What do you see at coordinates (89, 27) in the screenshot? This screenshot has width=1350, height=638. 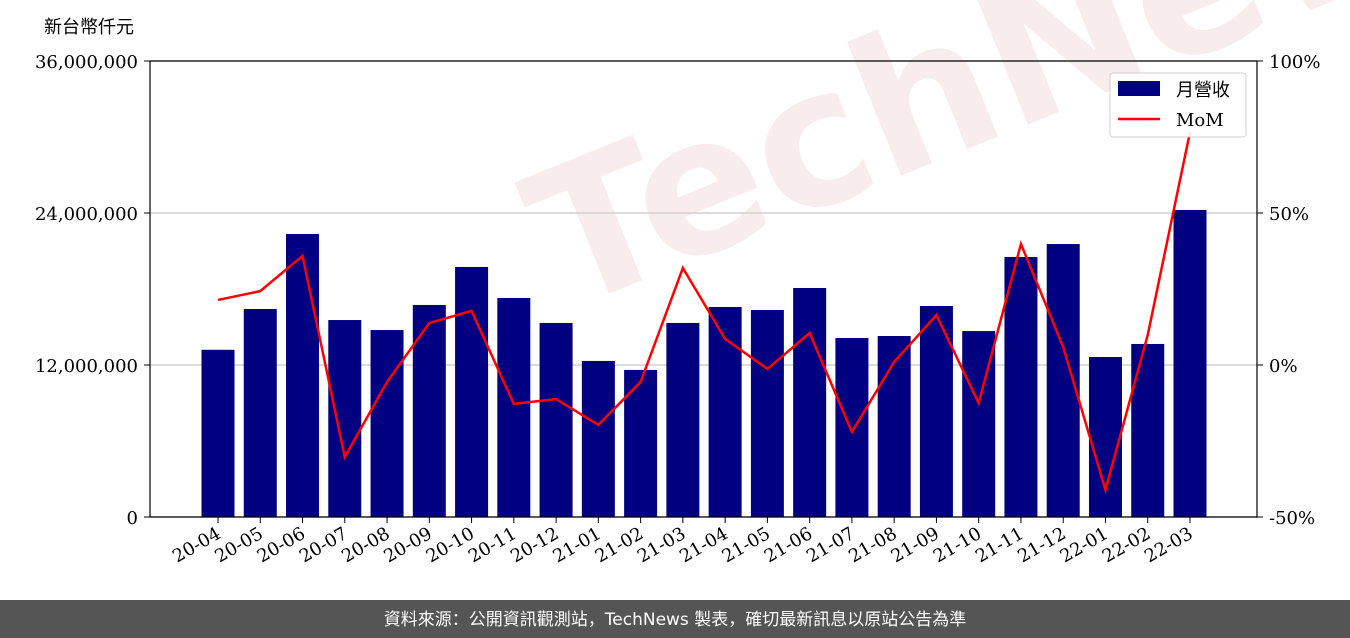 I see `y-axis-label: 新台幣仟元` at bounding box center [89, 27].